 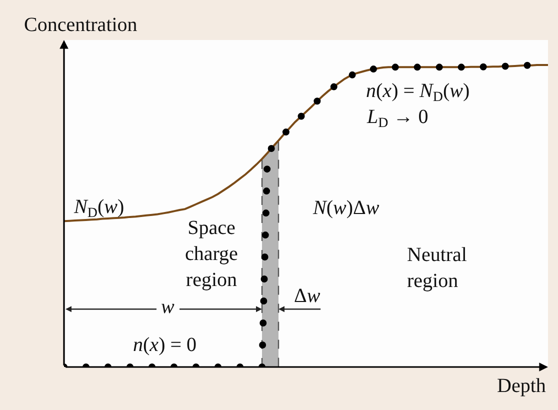 What do you see at coordinates (521, 386) in the screenshot?
I see `x-axis-title: Depth` at bounding box center [521, 386].